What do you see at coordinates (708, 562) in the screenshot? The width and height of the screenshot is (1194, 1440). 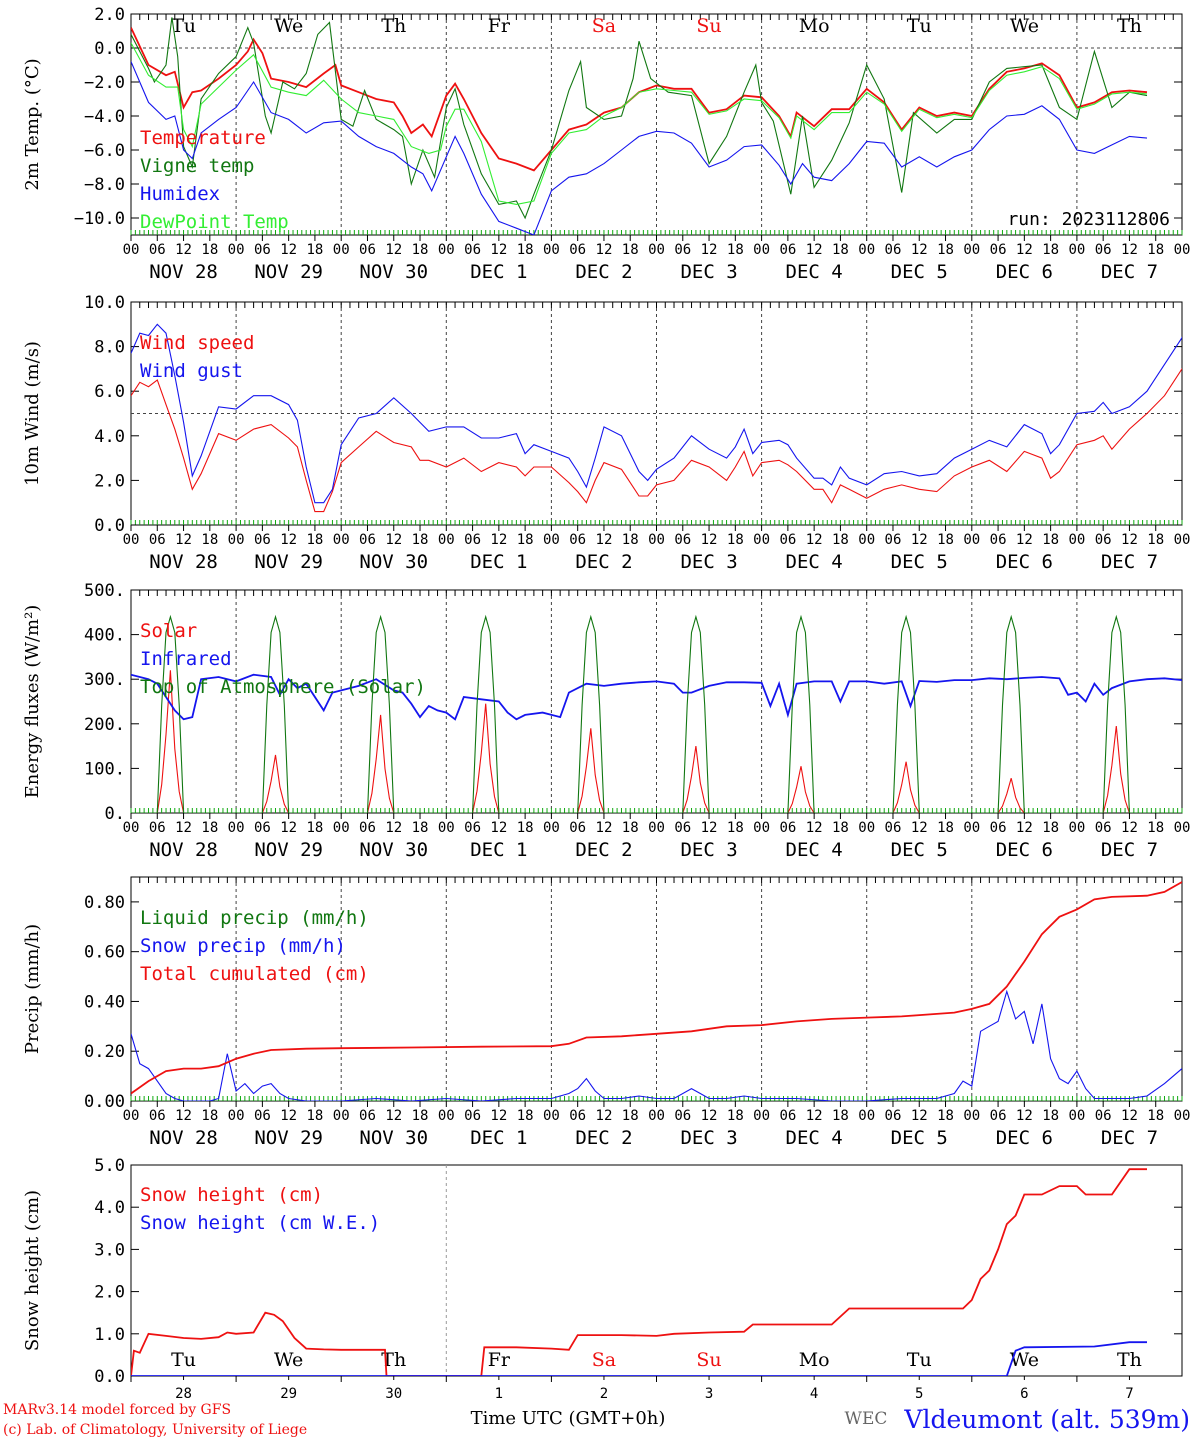 I see `x-date-label: DEC 3` at bounding box center [708, 562].